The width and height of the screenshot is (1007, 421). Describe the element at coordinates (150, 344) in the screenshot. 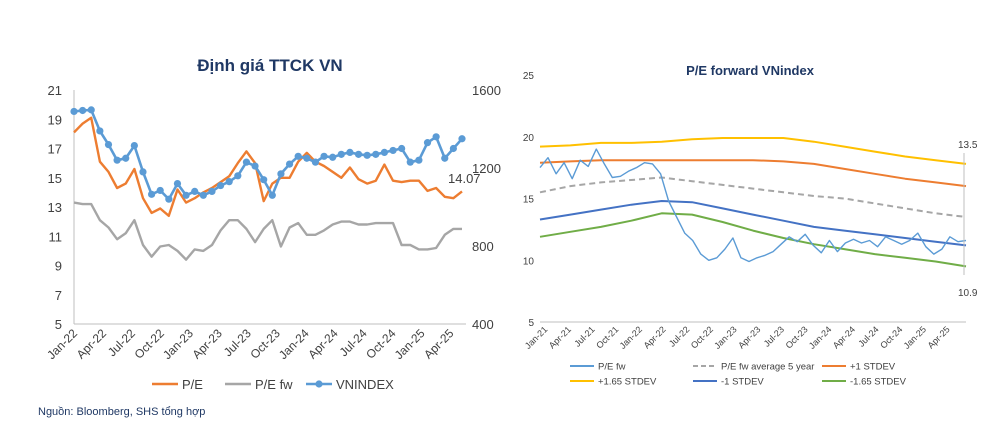

I see `left-x-tick-label: Oct-22` at that location.